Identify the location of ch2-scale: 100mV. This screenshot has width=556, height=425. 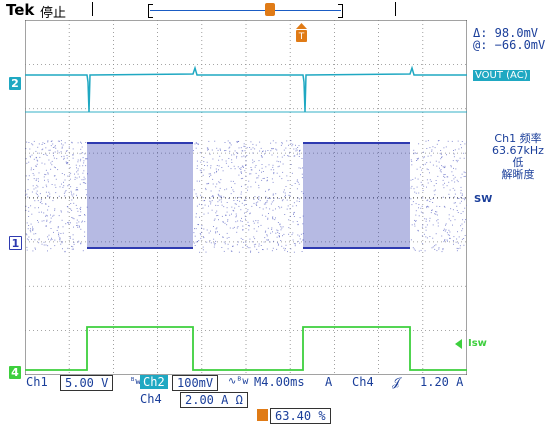
(195, 383).